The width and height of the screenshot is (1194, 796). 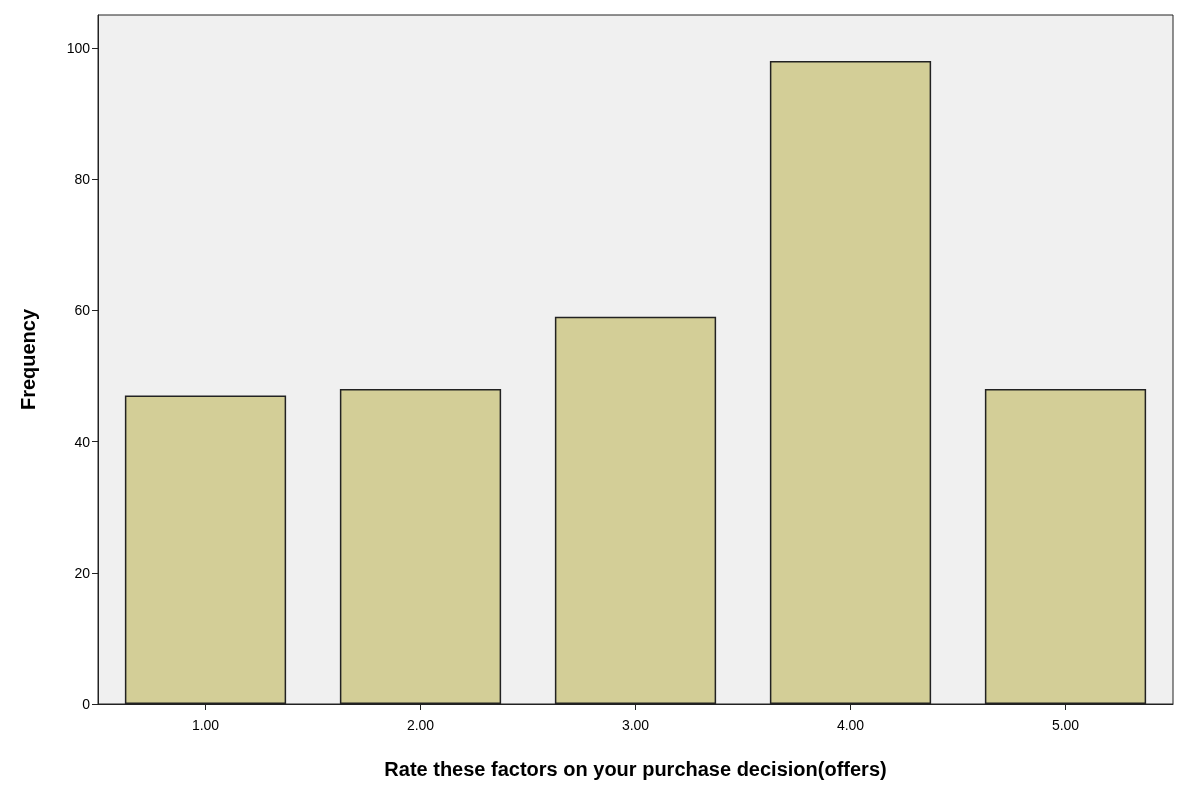 What do you see at coordinates (1065, 725) in the screenshot?
I see `x-tick-label: 5.00` at bounding box center [1065, 725].